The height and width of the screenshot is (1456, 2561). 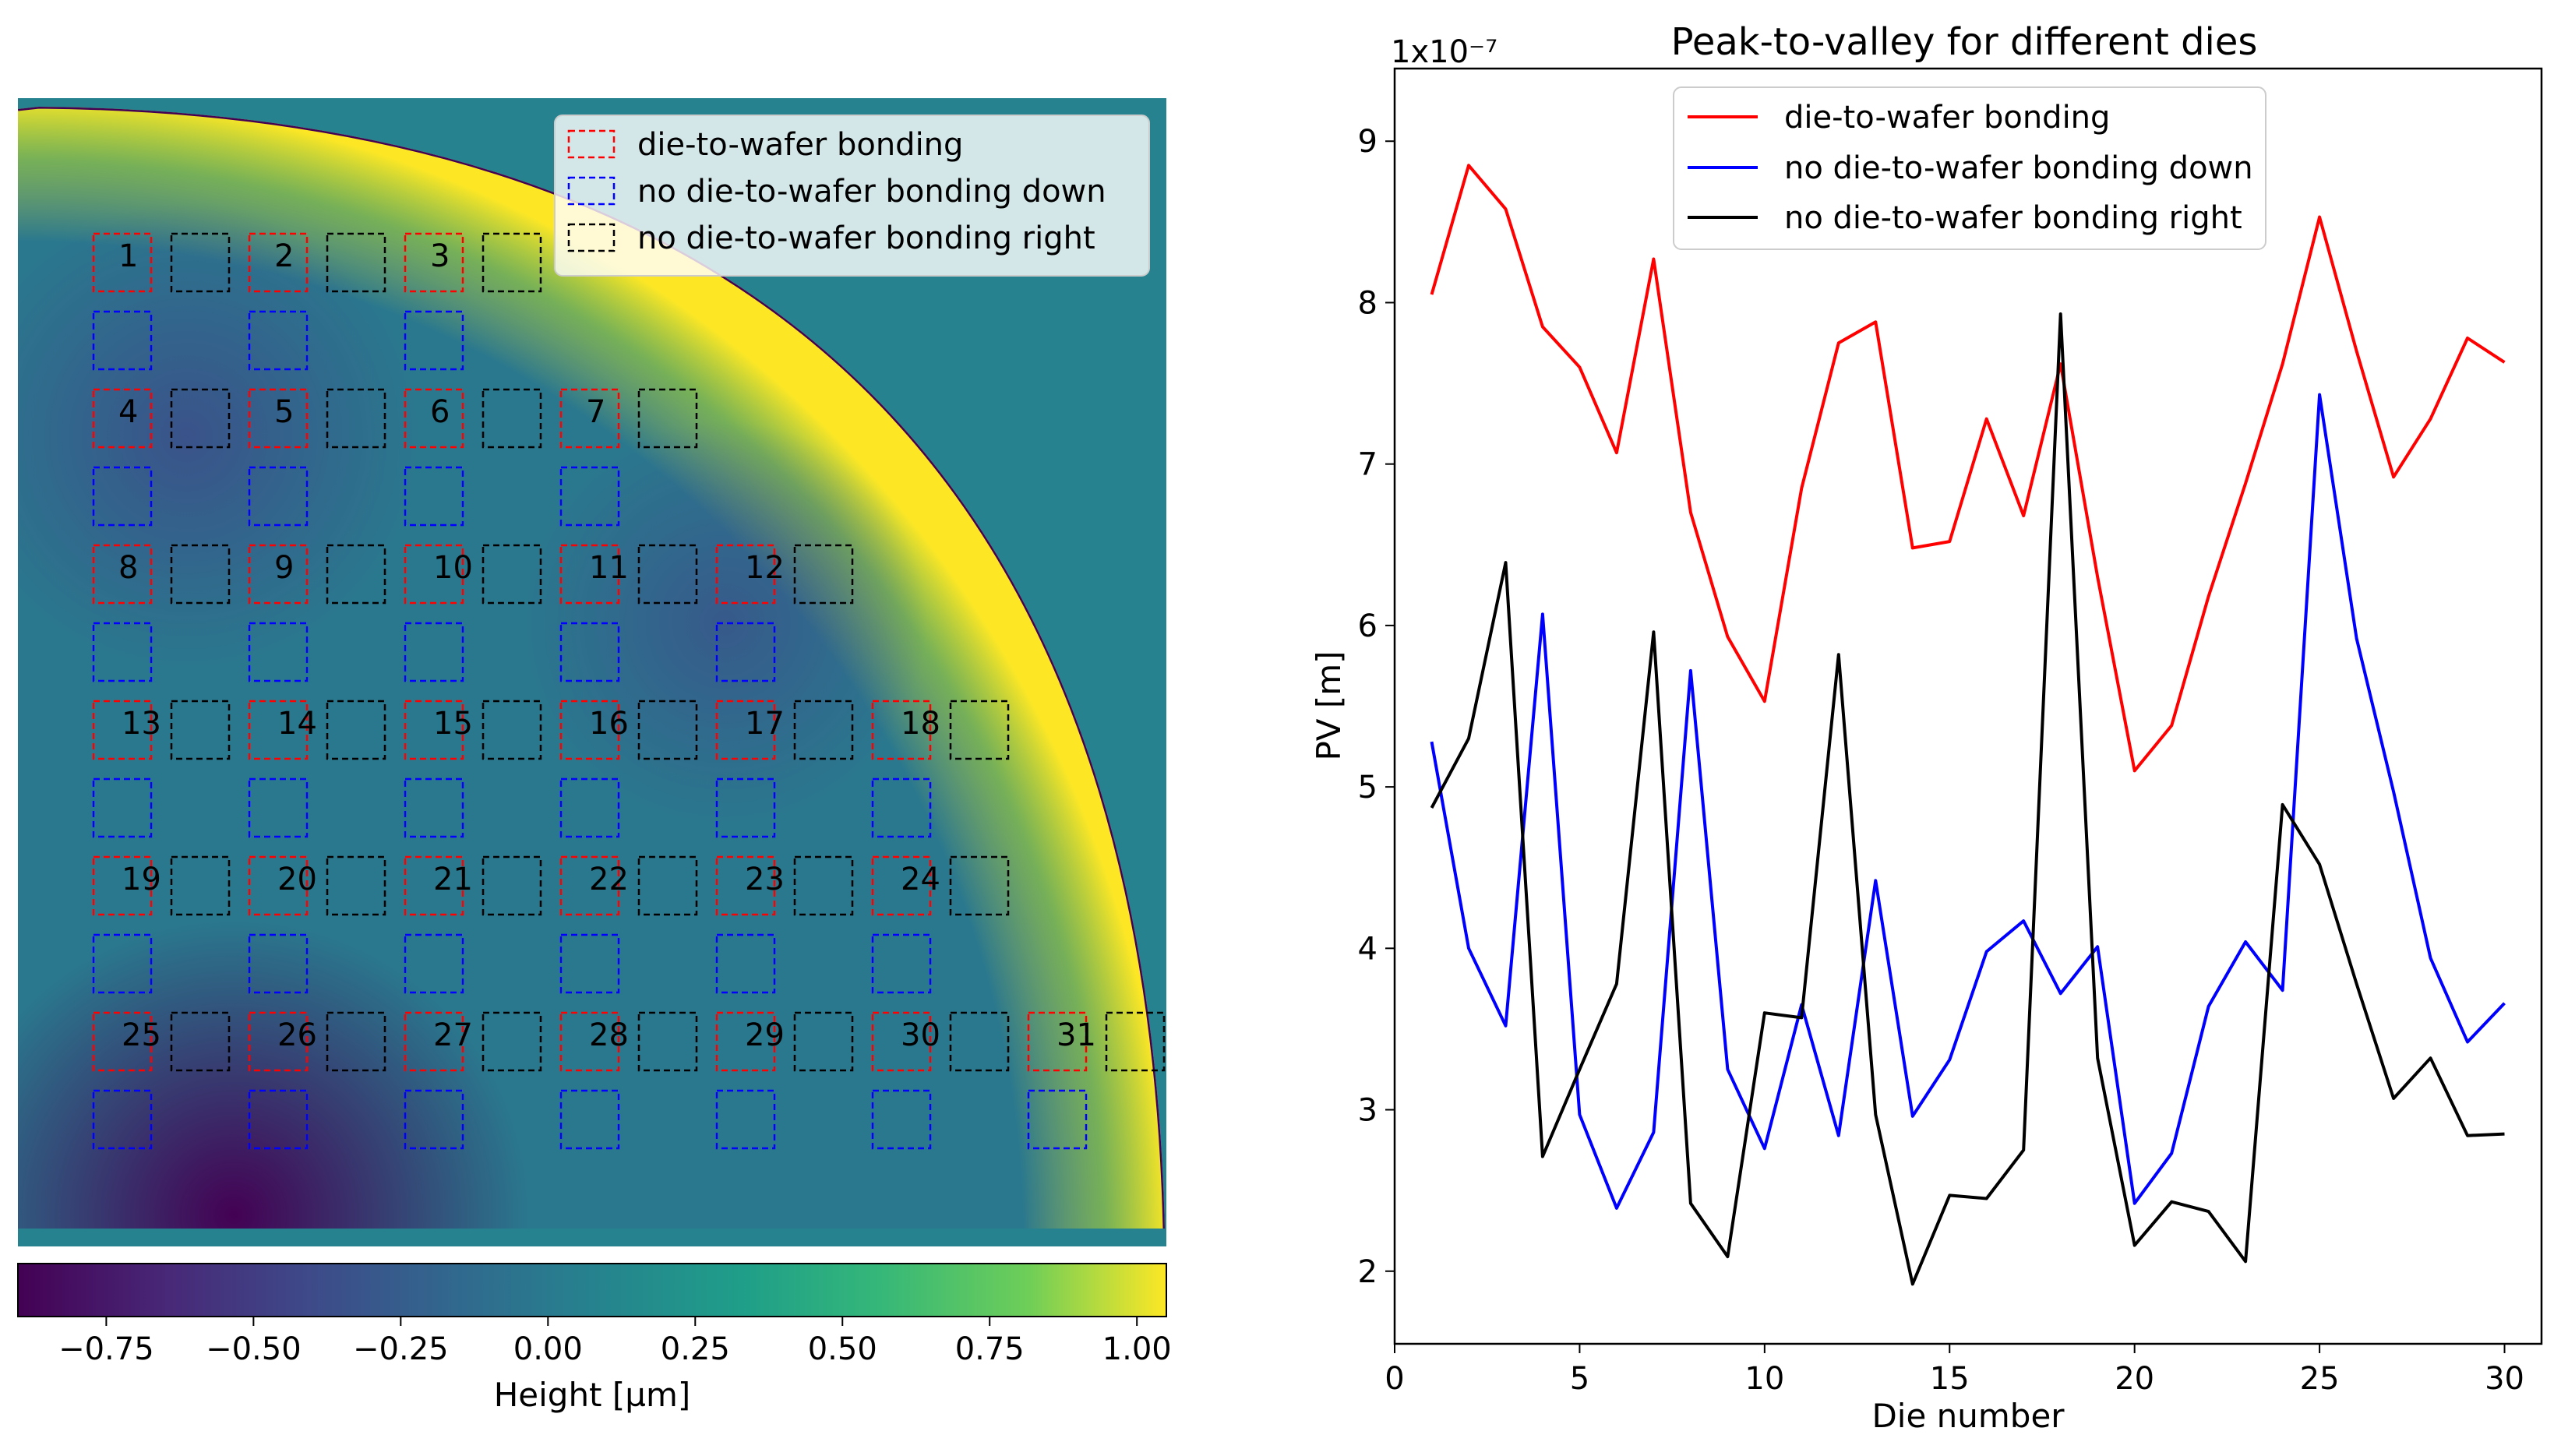 I want to click on y-tick-label: 8, so click(x=1368, y=303).